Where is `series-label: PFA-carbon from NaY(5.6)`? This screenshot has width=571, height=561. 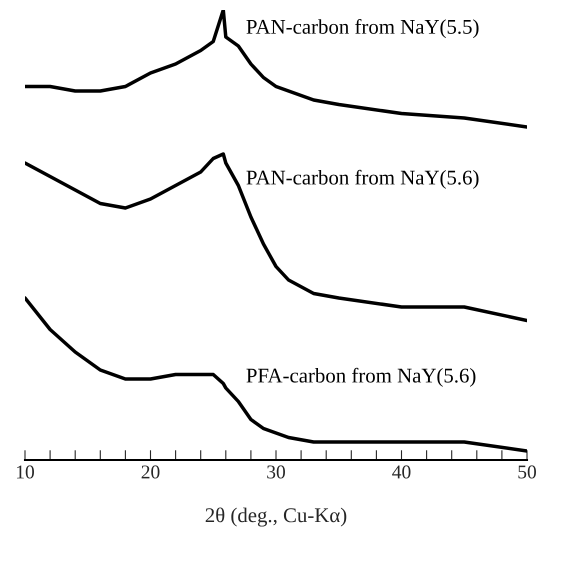 series-label: PFA-carbon from NaY(5.6) is located at coordinates (361, 377).